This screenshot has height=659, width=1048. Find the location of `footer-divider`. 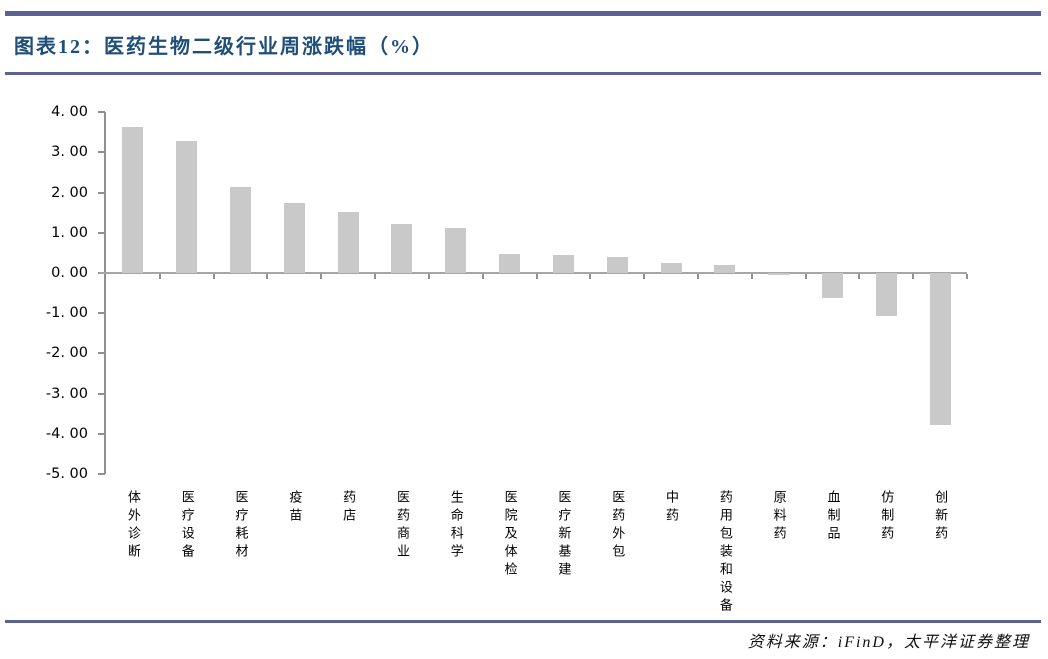

footer-divider is located at coordinates (523, 621).